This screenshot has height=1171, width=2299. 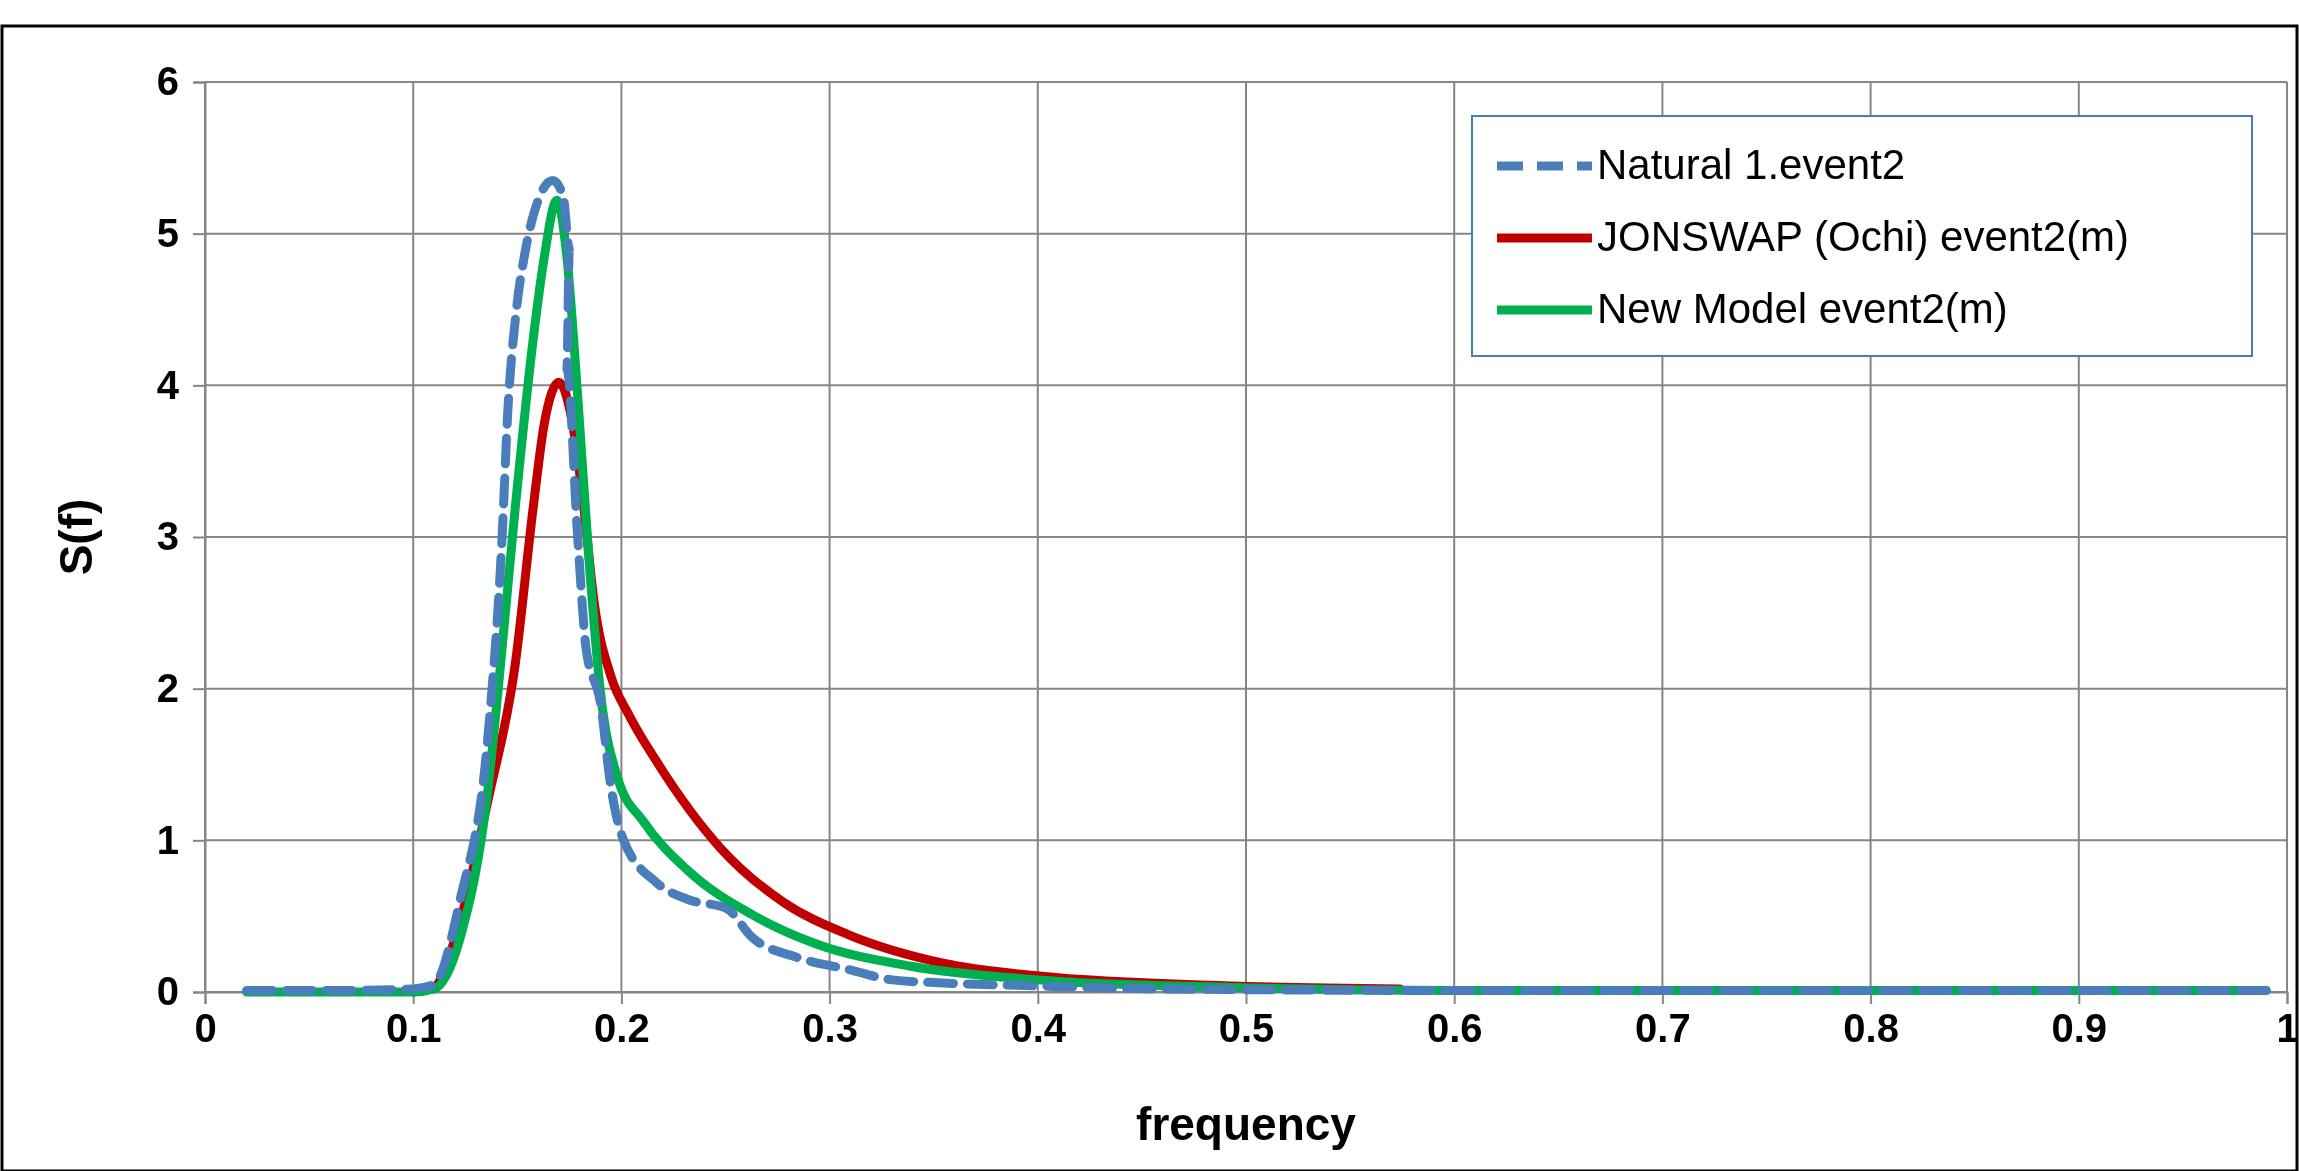 What do you see at coordinates (1863, 236) in the screenshot?
I see `legend-label: JONSWAP (Ochi) event2(m)` at bounding box center [1863, 236].